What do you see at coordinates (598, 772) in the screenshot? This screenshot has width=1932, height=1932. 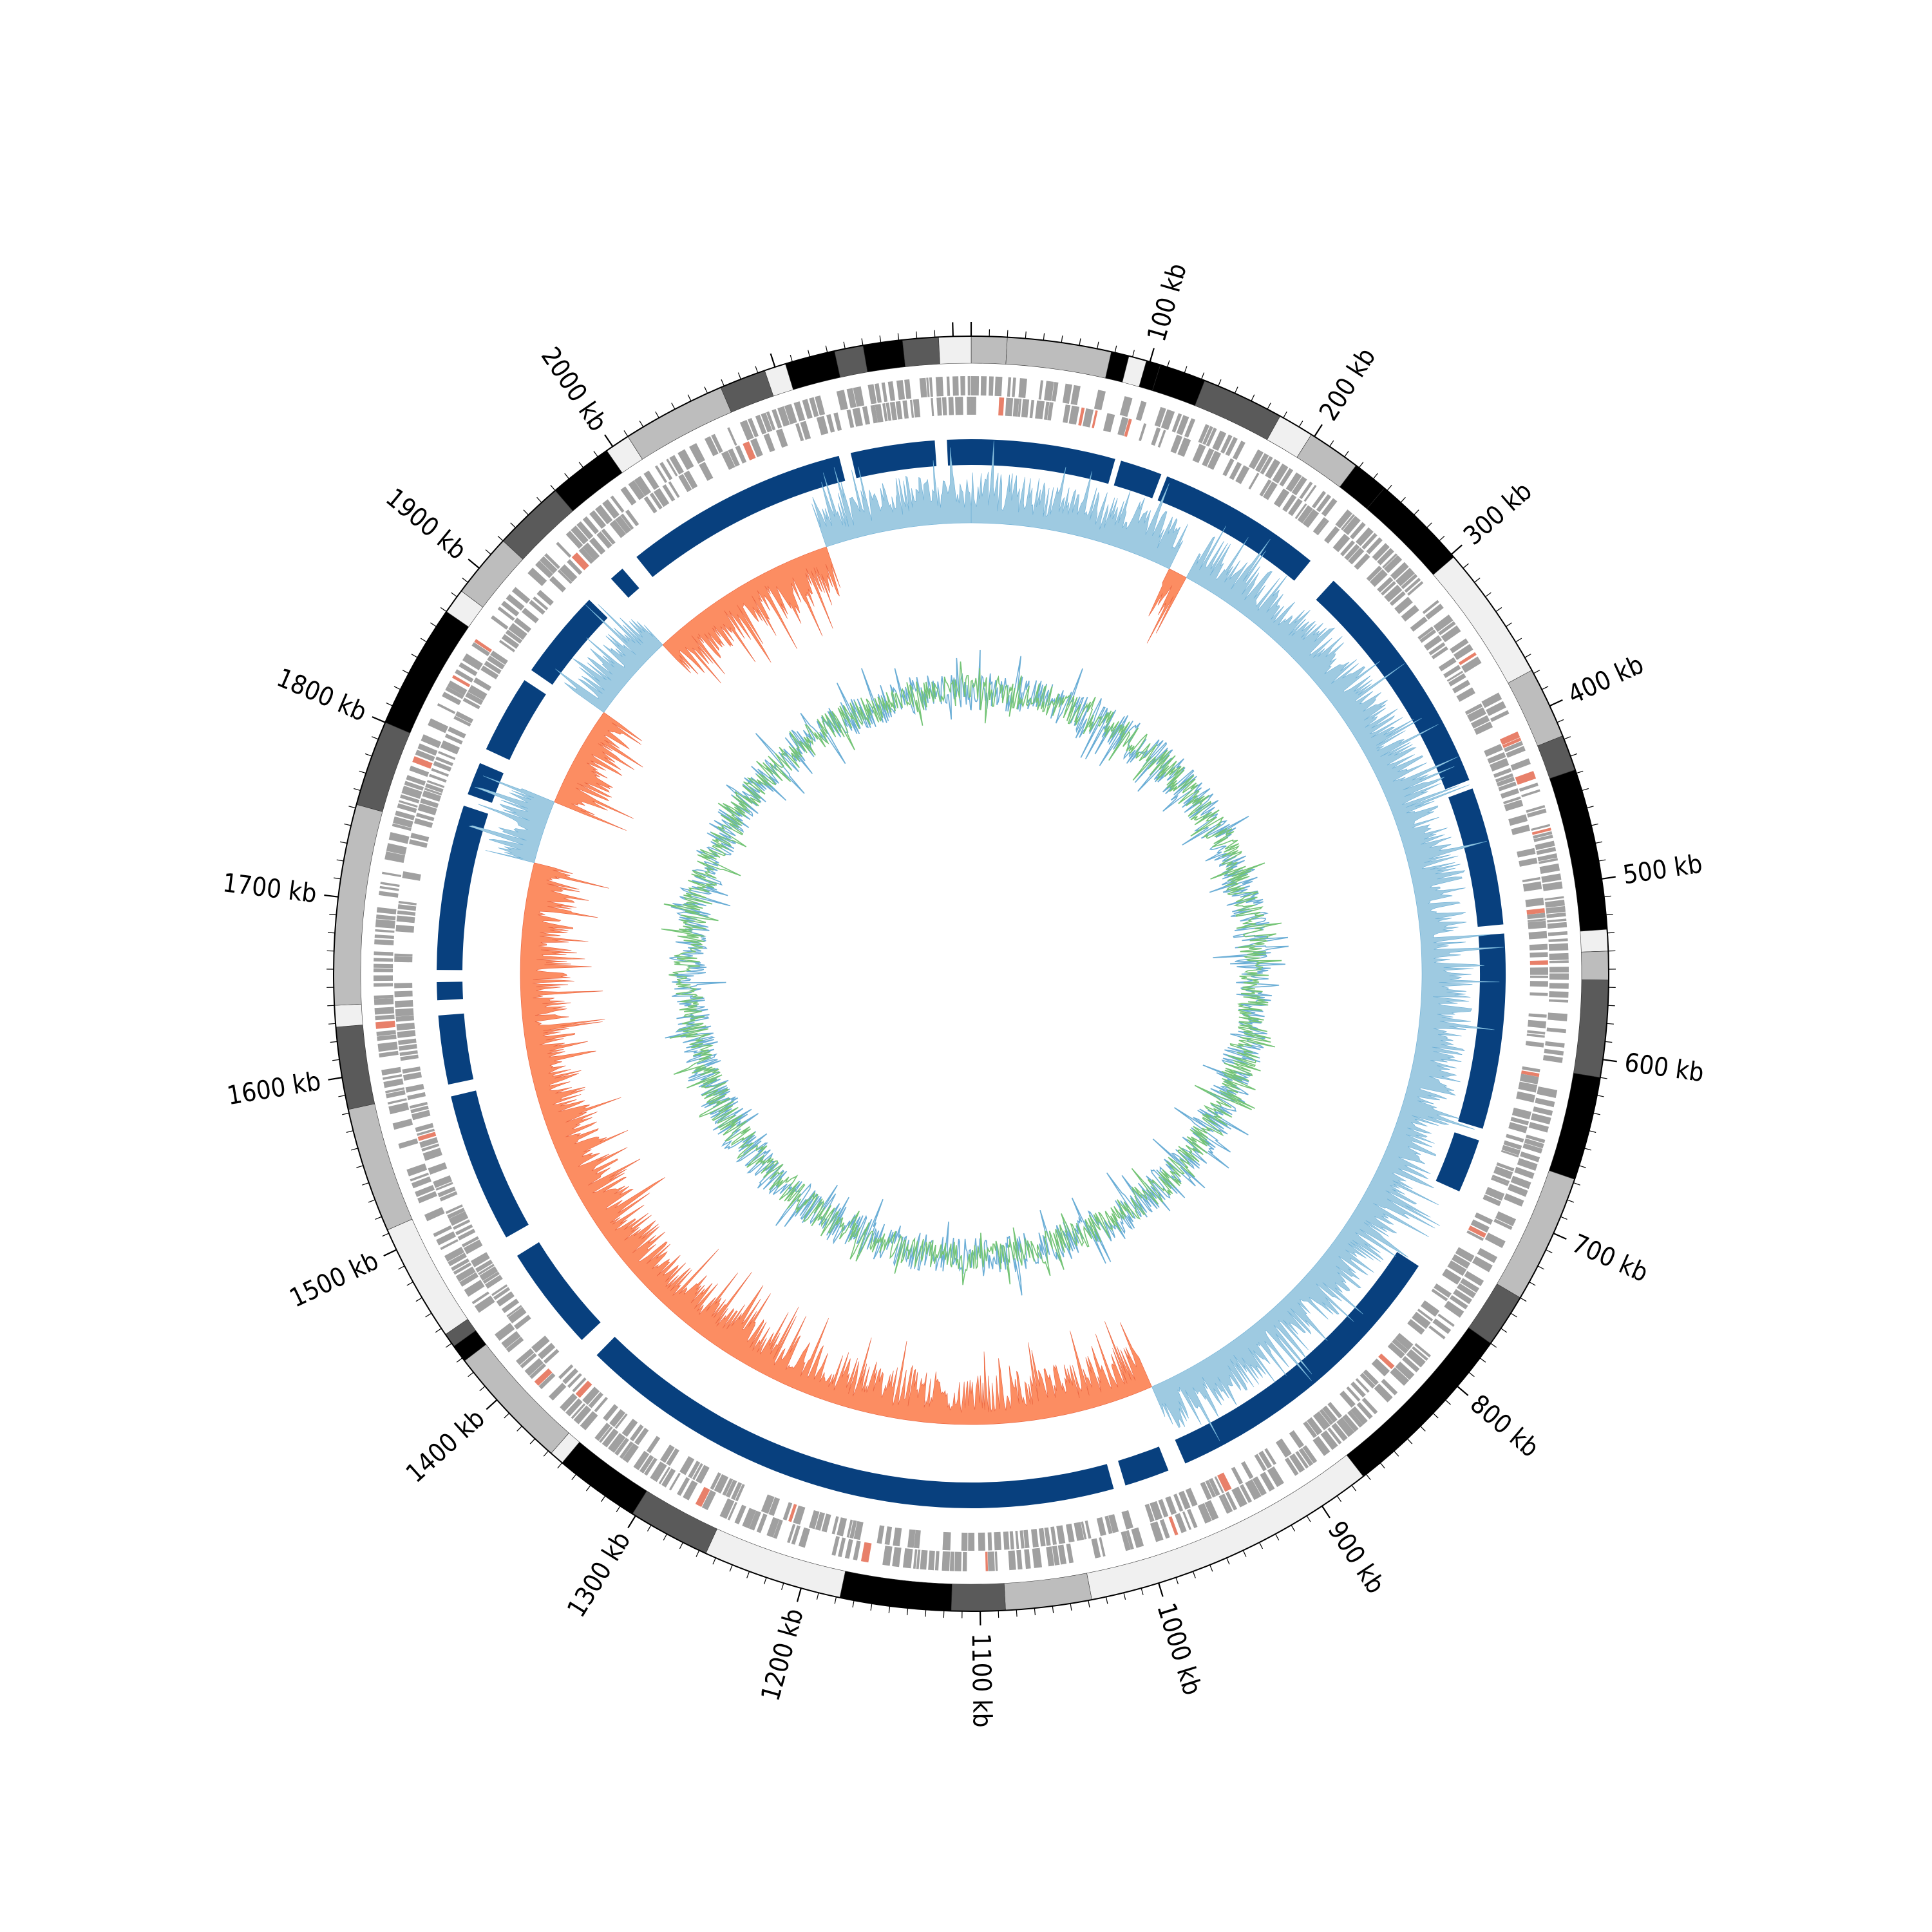 I see `gc-skew-negative` at bounding box center [598, 772].